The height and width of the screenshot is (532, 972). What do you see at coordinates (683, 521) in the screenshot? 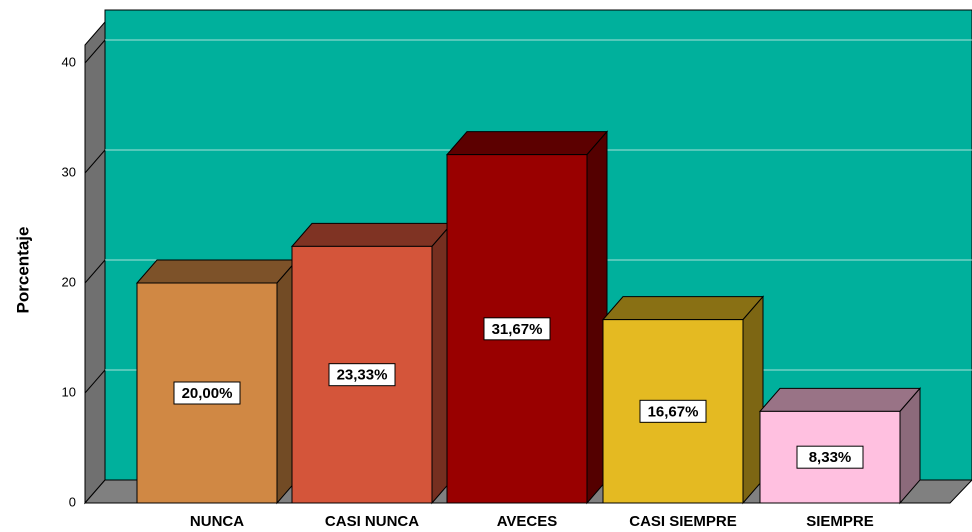
I see `x-tick-label: CASI SIEMPRE` at bounding box center [683, 521].